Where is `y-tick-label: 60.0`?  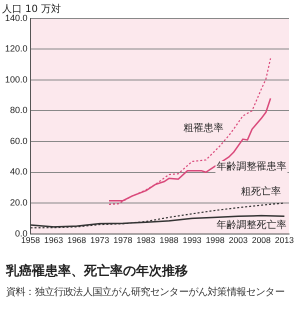
y-tick-label: 60.0 is located at coordinates (19, 141).